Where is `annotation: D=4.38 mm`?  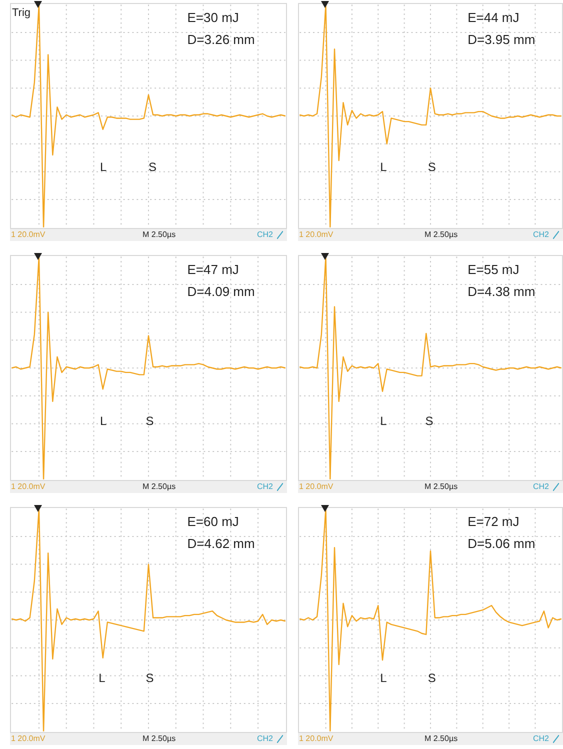
annotation: D=4.38 mm is located at coordinates (502, 291).